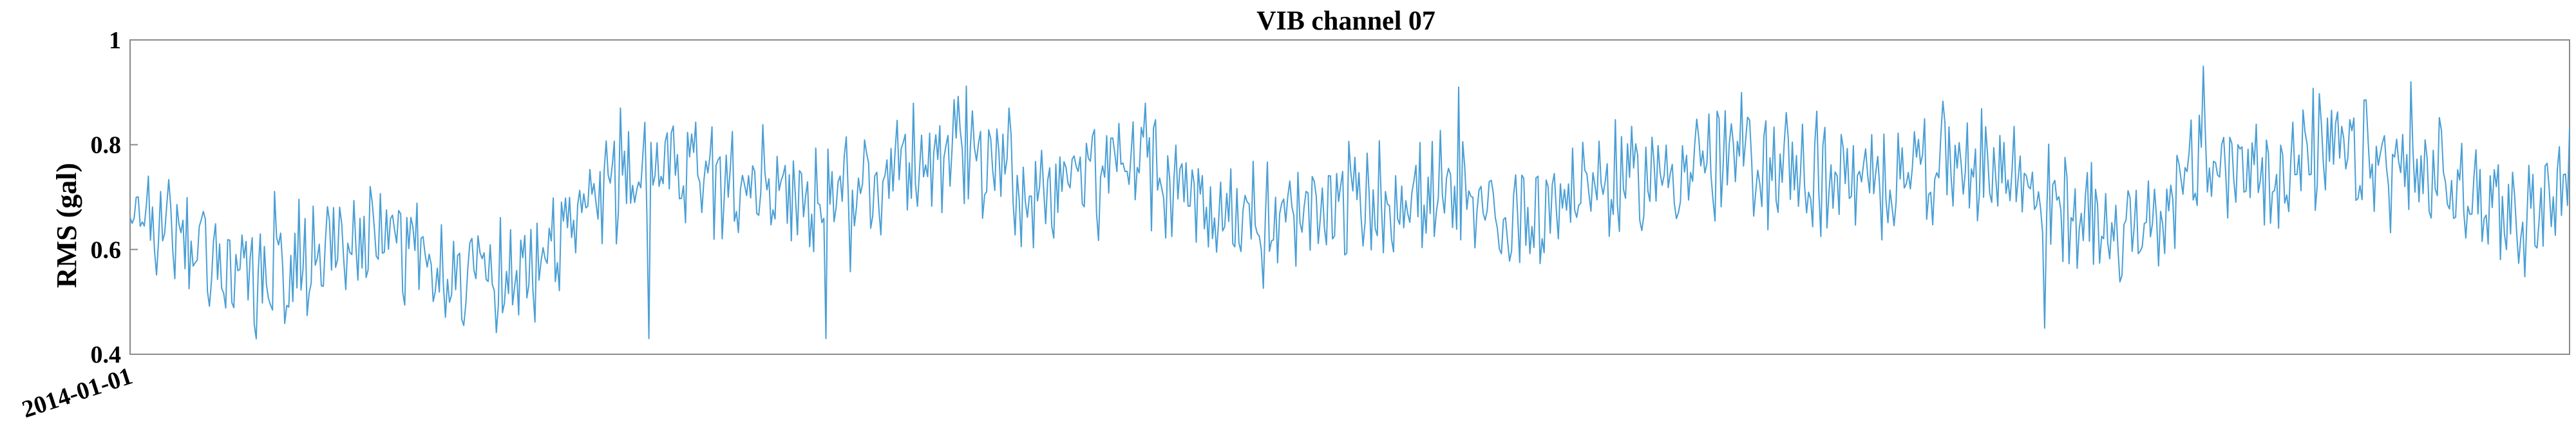 The image size is (2576, 438). Describe the element at coordinates (1345, 21) in the screenshot. I see `chart-title: VIB channel 07` at that location.